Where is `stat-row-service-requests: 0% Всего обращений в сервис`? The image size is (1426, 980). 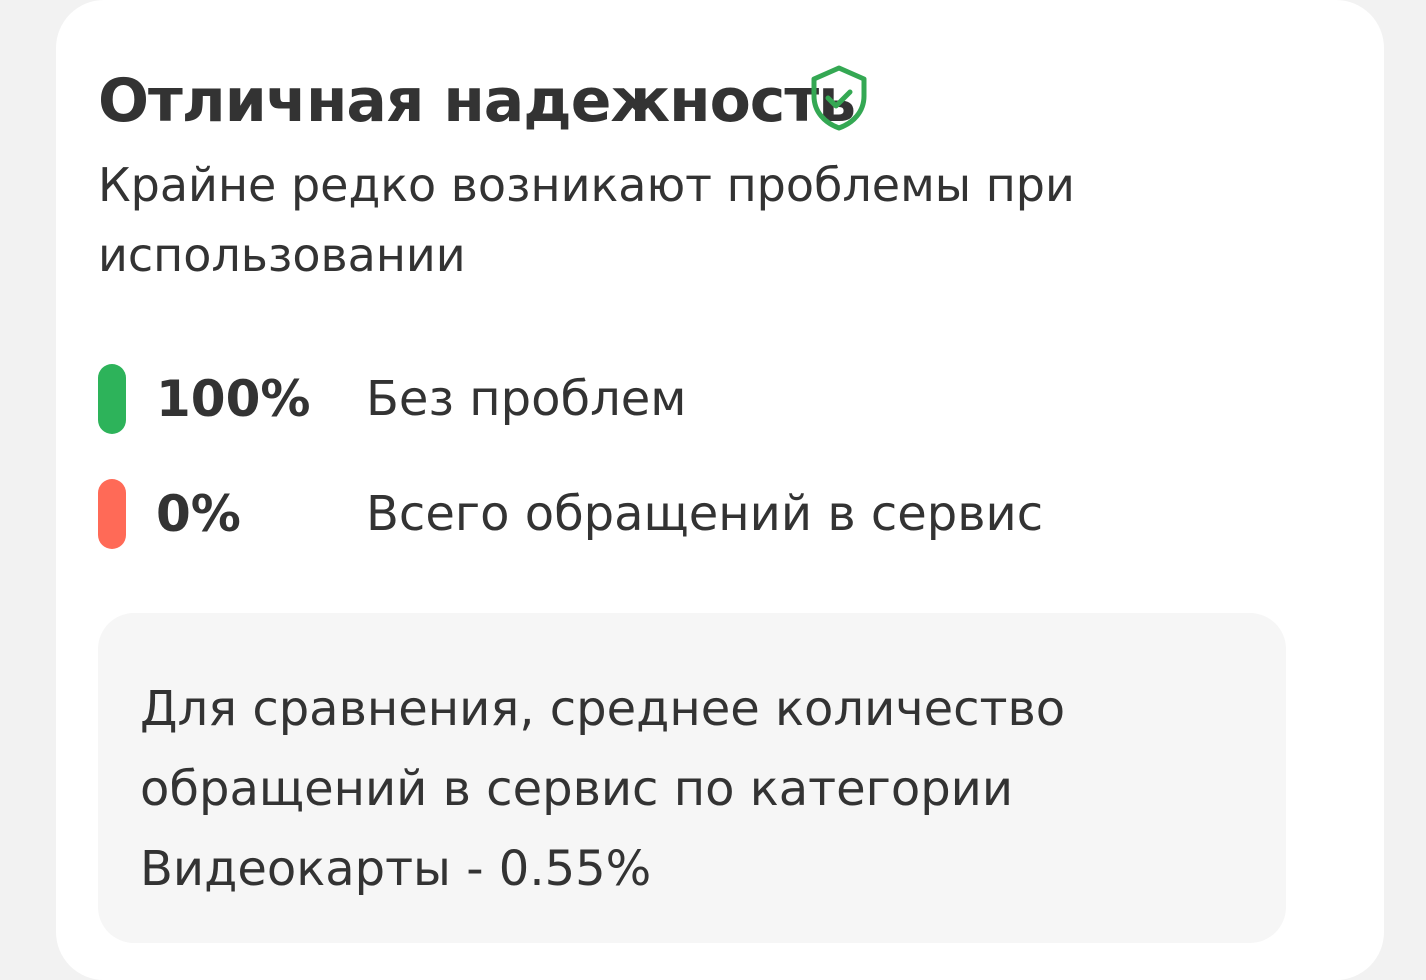 stat-row-service-requests: 0% Всего обращений в сервис is located at coordinates (570, 514).